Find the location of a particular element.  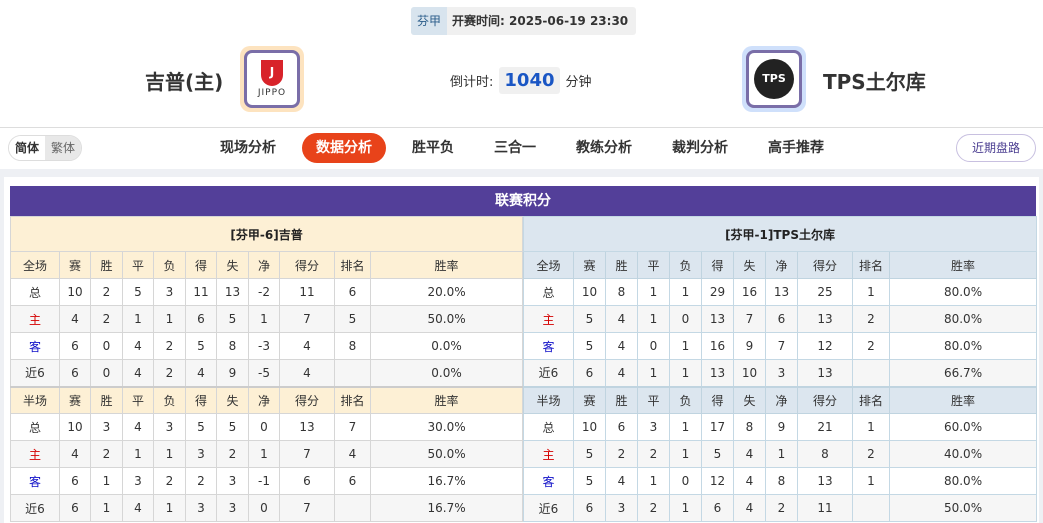

column-header: 排名 is located at coordinates (352, 265).